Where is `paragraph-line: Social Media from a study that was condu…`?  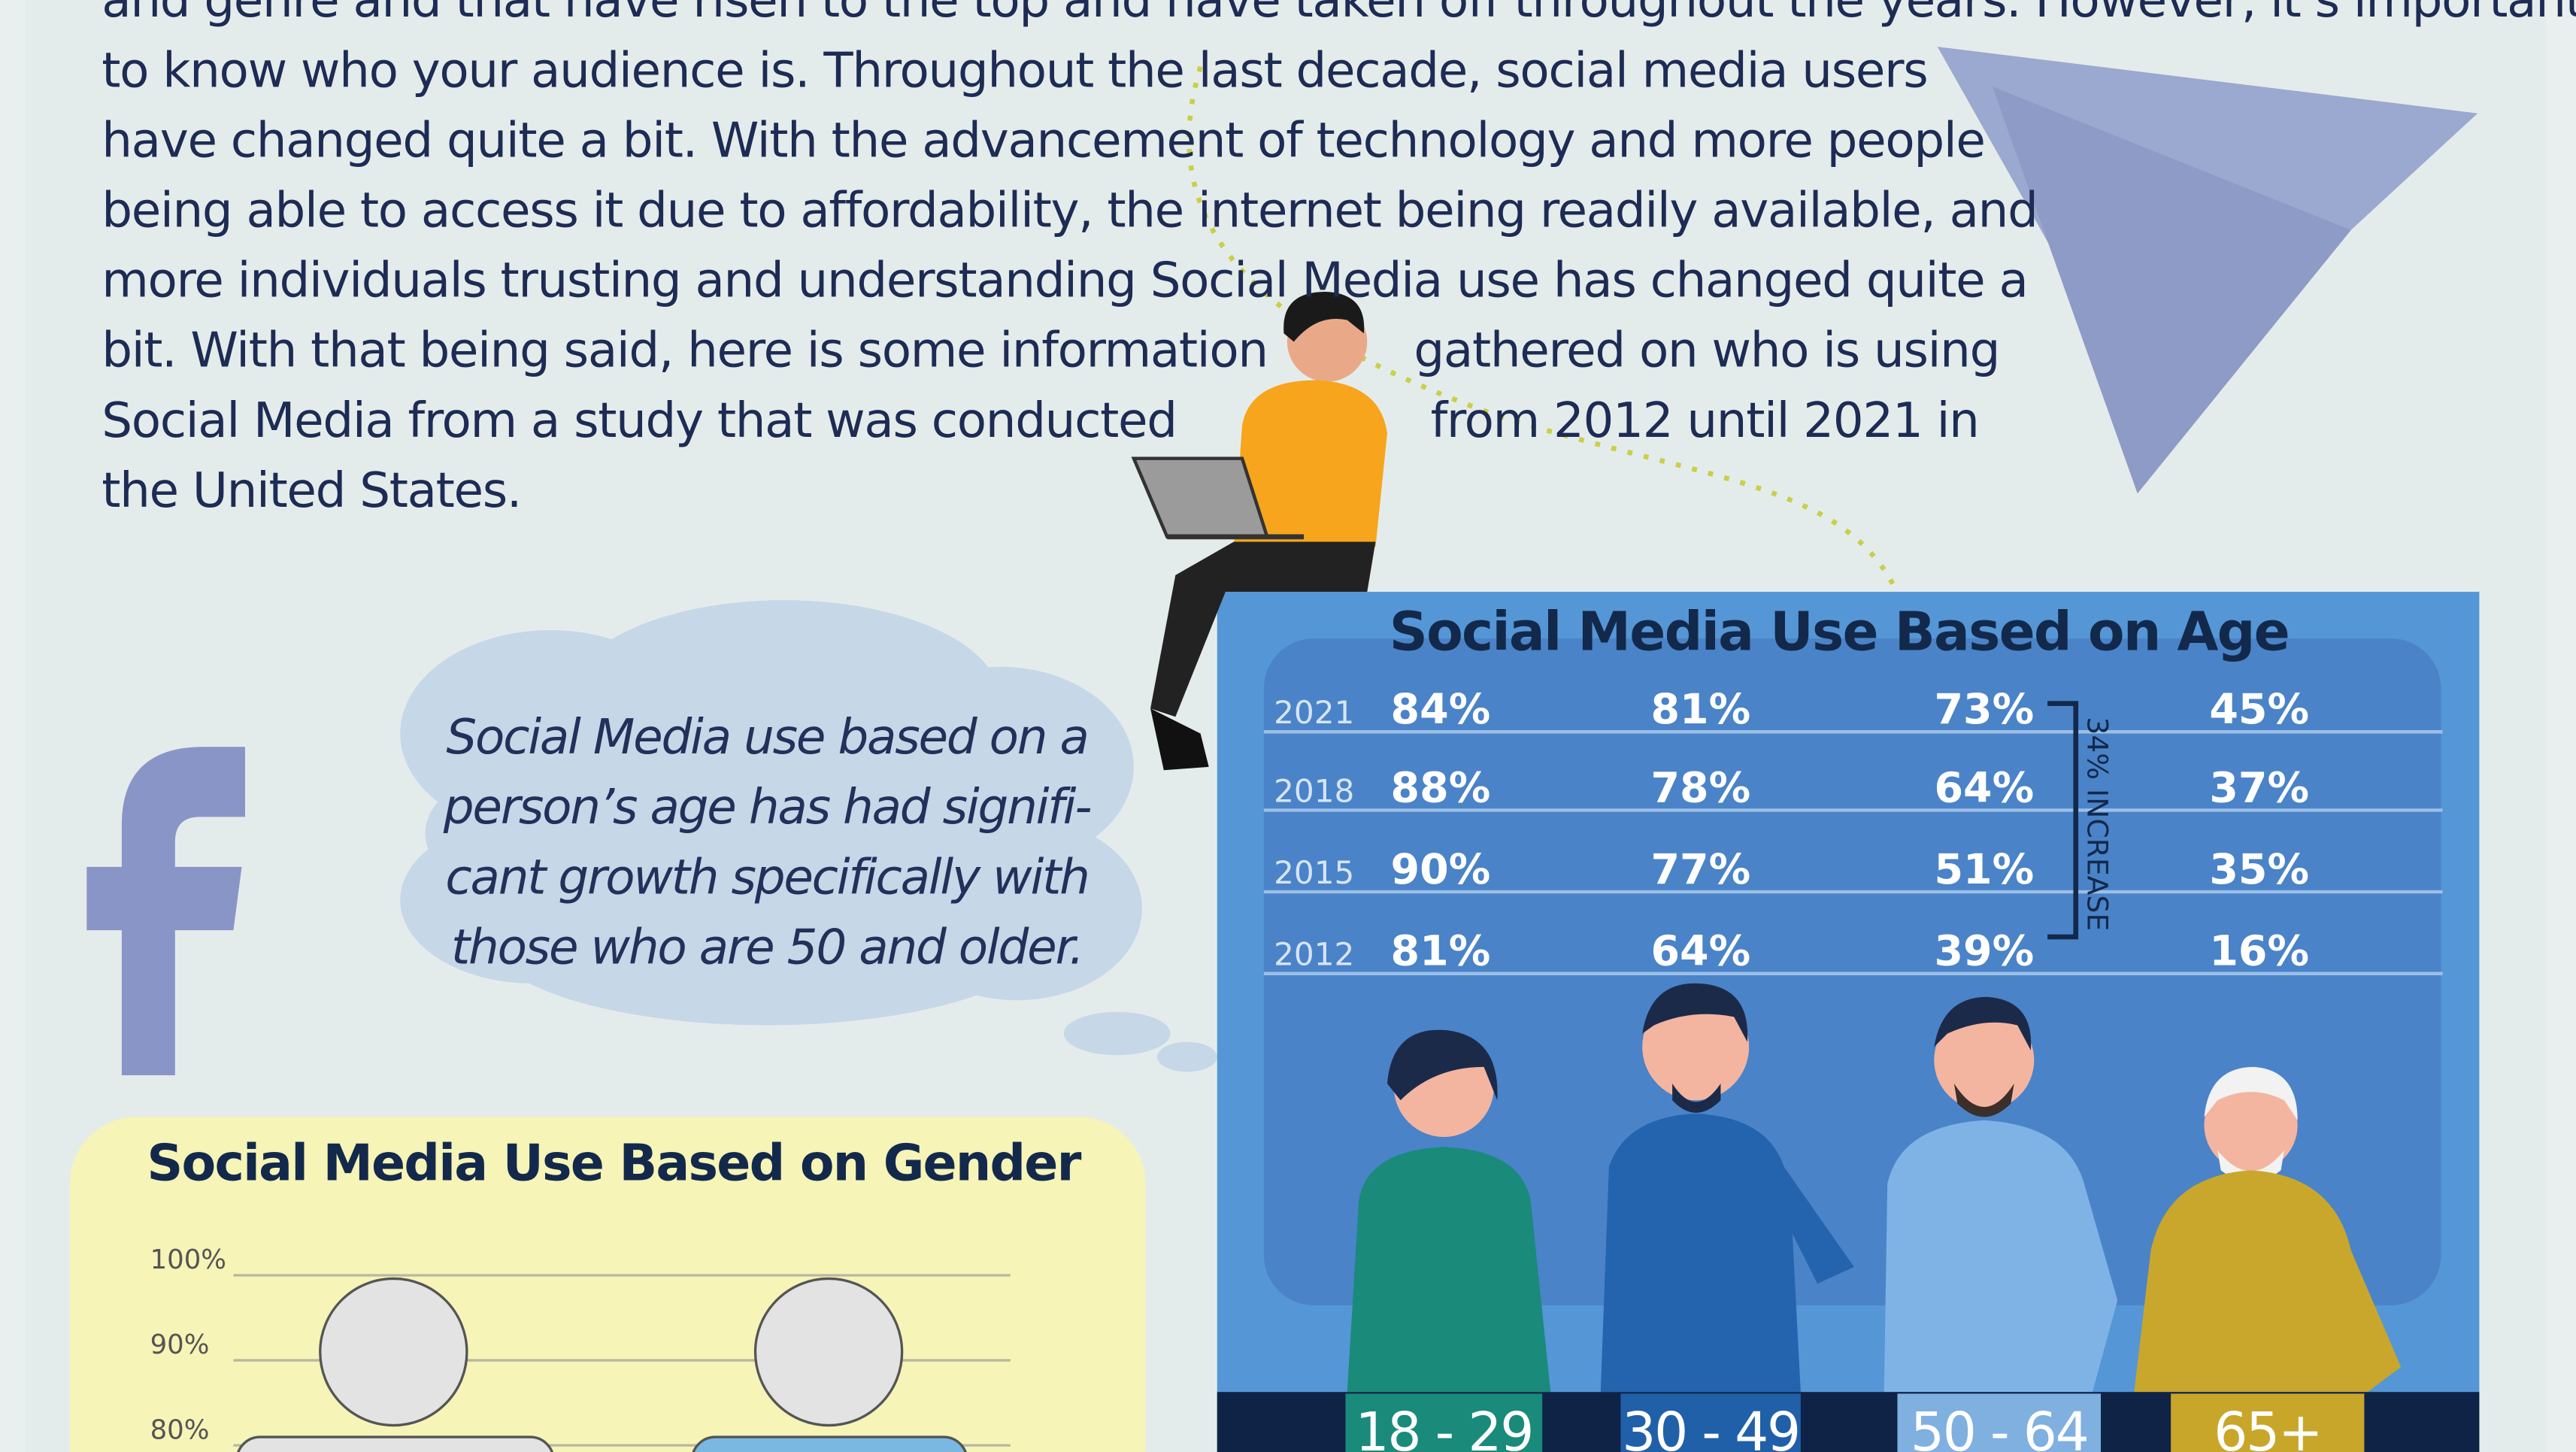 paragraph-line: Social Media from a study that was condu… is located at coordinates (639, 421).